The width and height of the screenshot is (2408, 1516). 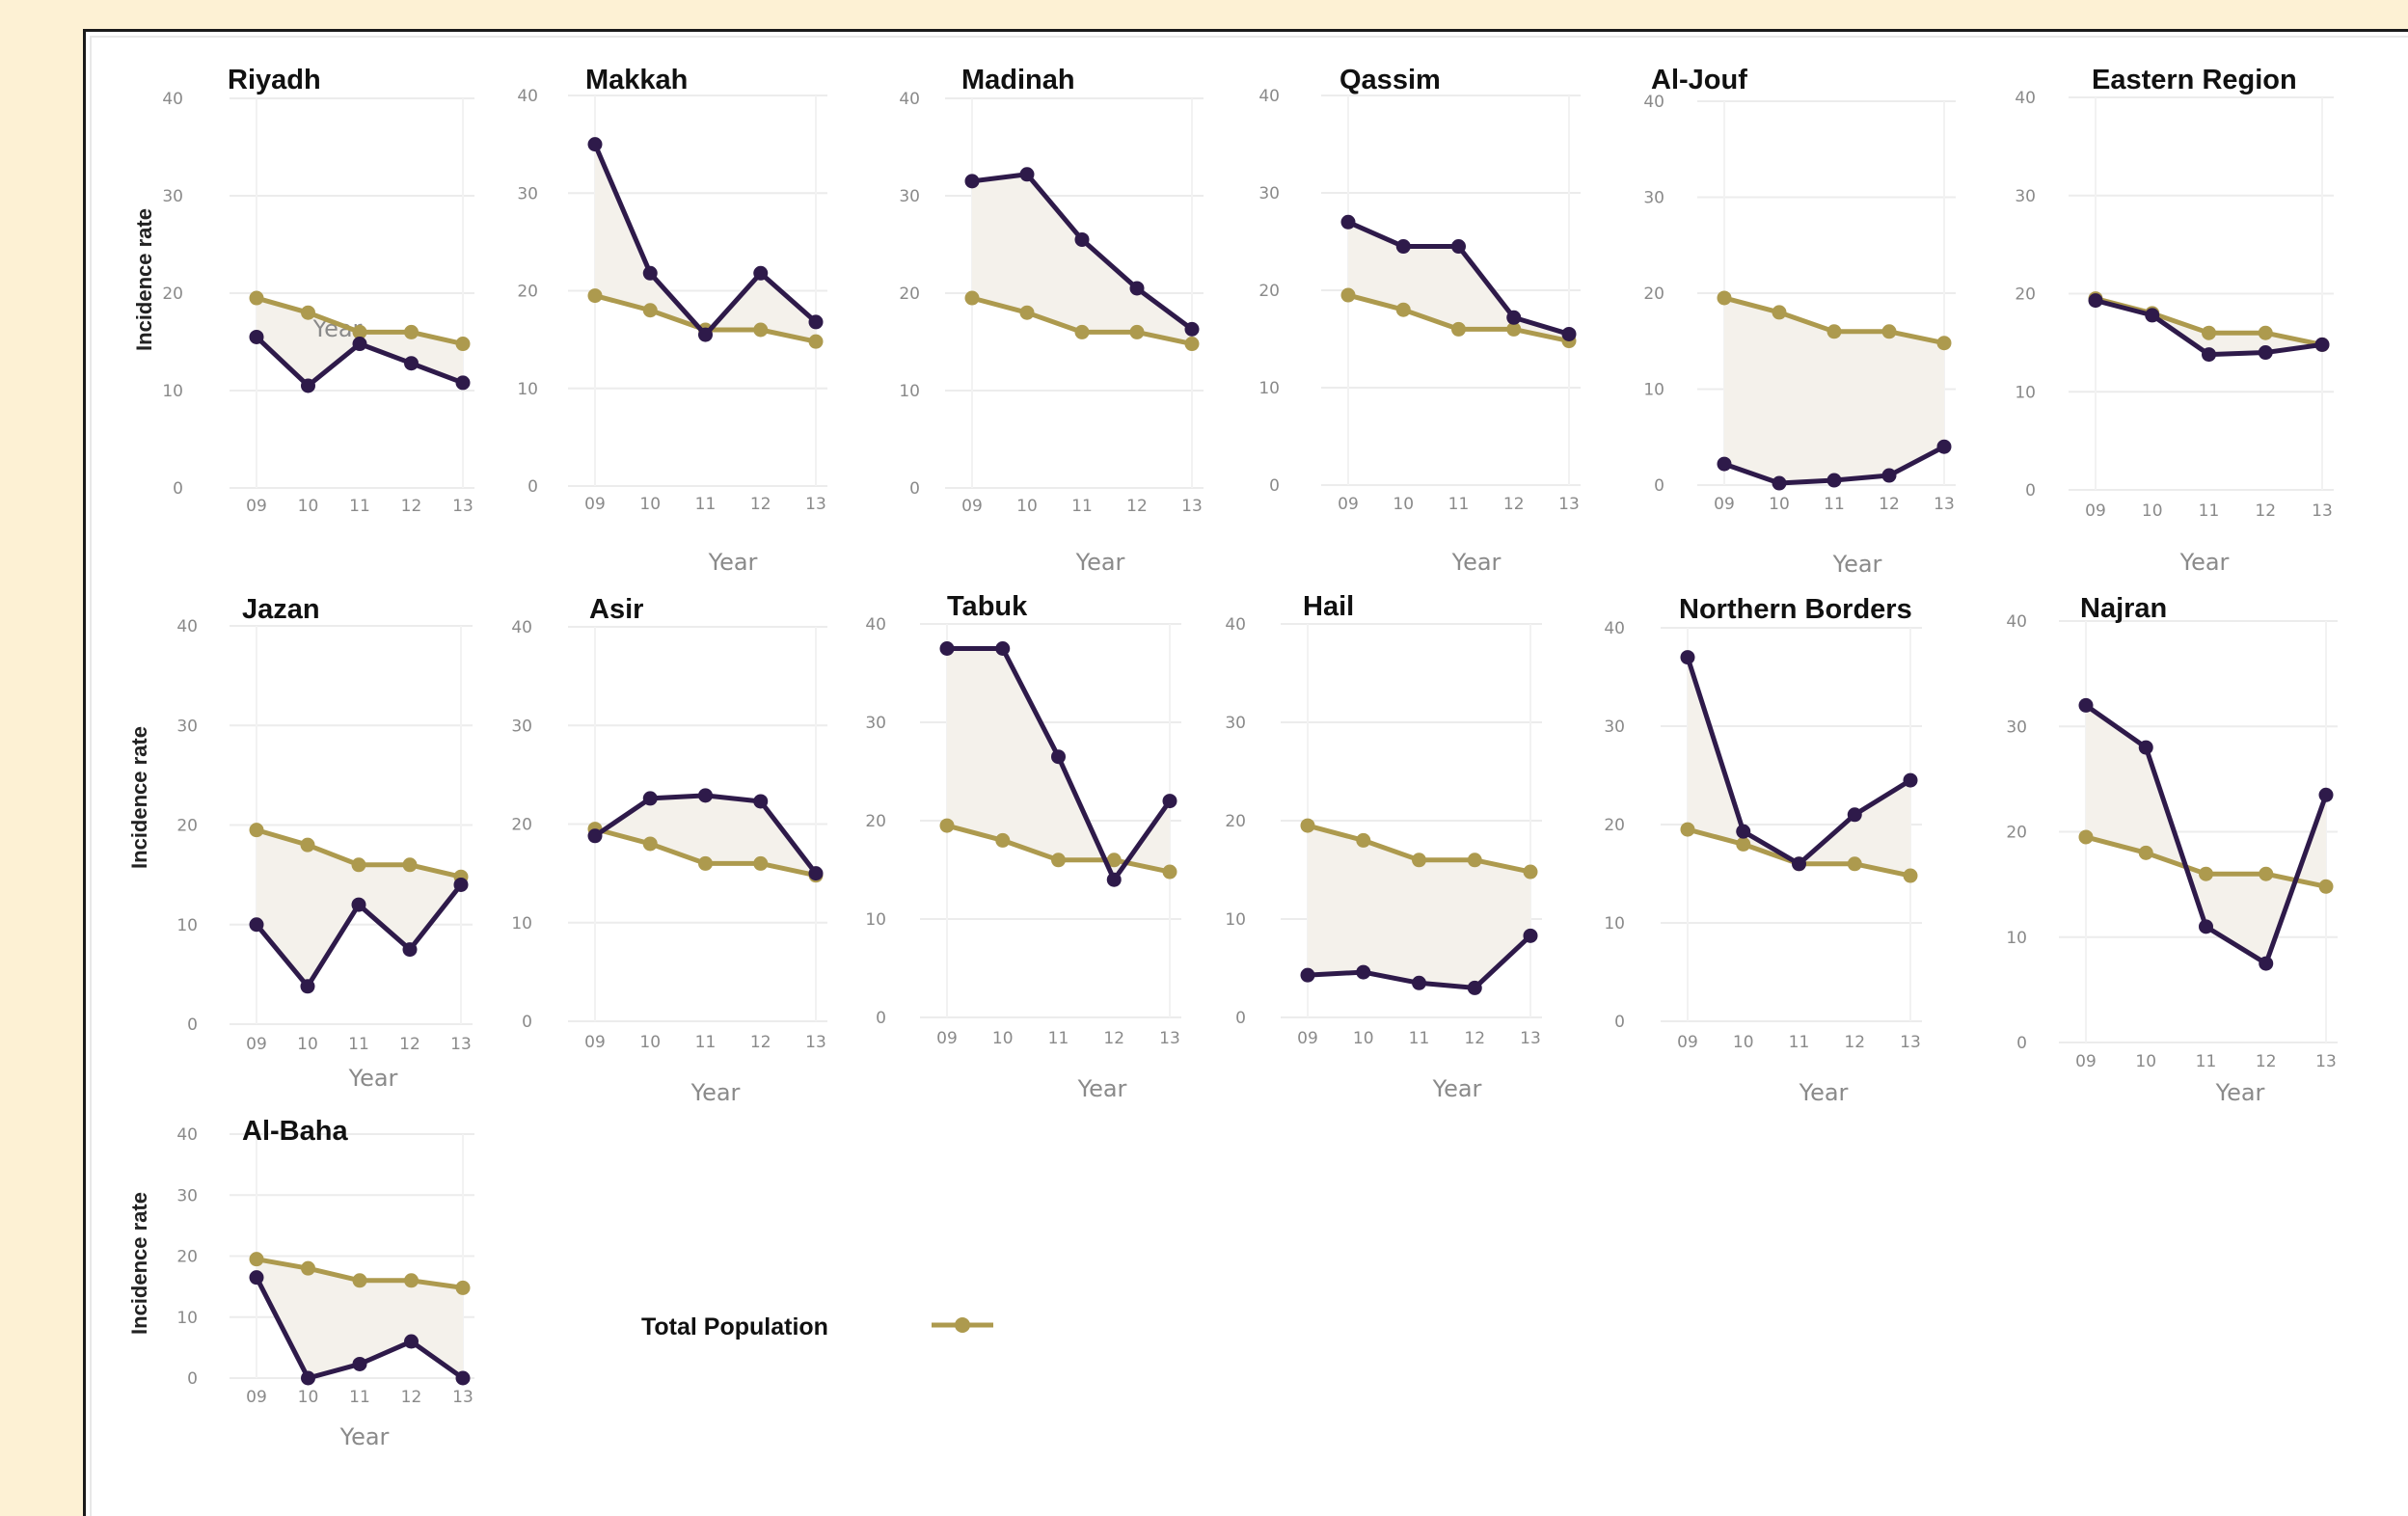 What do you see at coordinates (2124, 608) in the screenshot?
I see `najran-title: Najran` at bounding box center [2124, 608].